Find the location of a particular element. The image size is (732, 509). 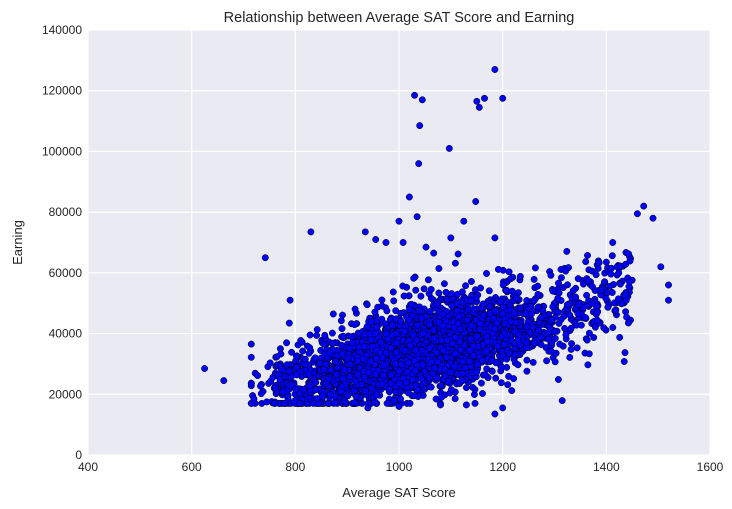

x-tick-label: 1600 is located at coordinates (710, 467).